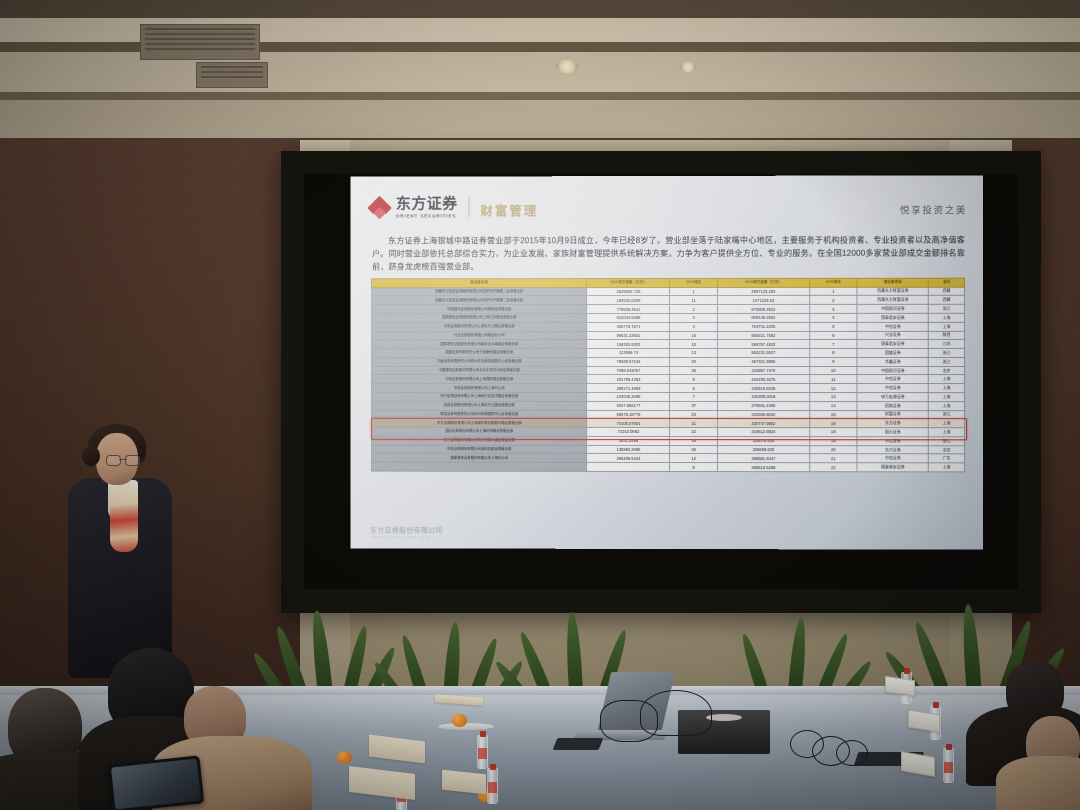 The image size is (1080, 810). I want to click on table-header-cell-1: 2019成交金额（亿元）, so click(628, 283).